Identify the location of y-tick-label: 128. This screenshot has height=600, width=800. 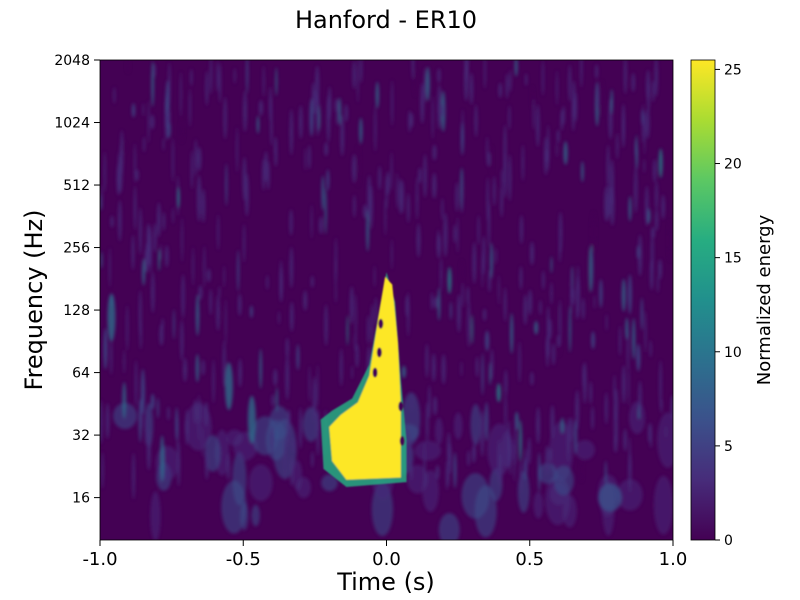
(76, 311).